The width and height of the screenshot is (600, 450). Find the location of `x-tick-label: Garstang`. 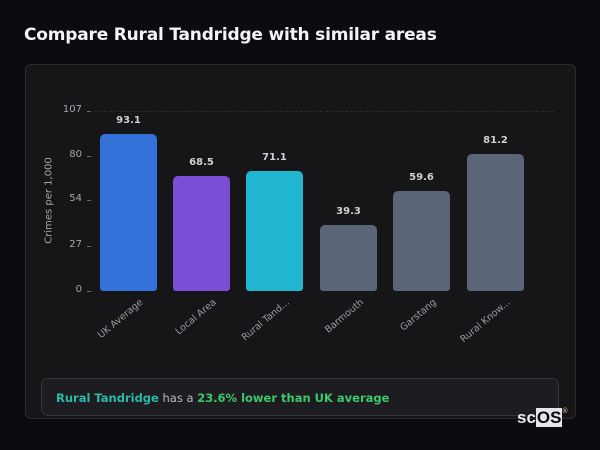

x-tick-label: Garstang is located at coordinates (418, 315).